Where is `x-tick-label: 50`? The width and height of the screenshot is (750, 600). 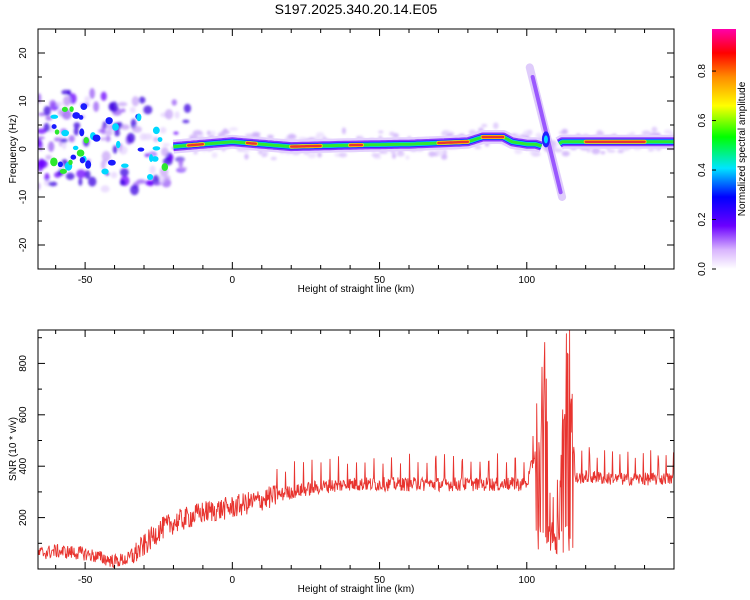
x-tick-label: 50 is located at coordinates (380, 280).